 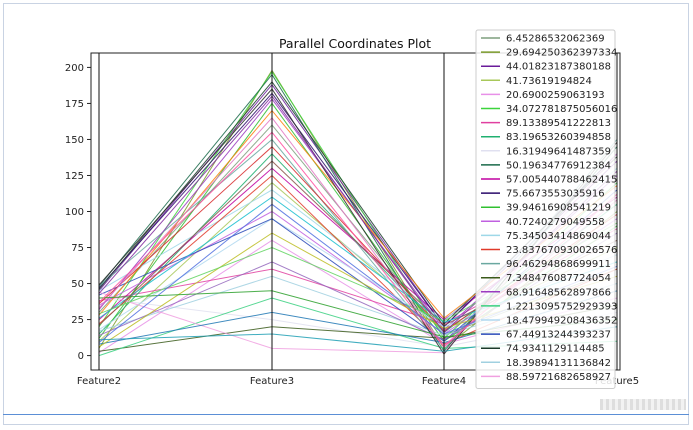 What do you see at coordinates (346, 420) in the screenshot?
I see `bottom-strip` at bounding box center [346, 420].